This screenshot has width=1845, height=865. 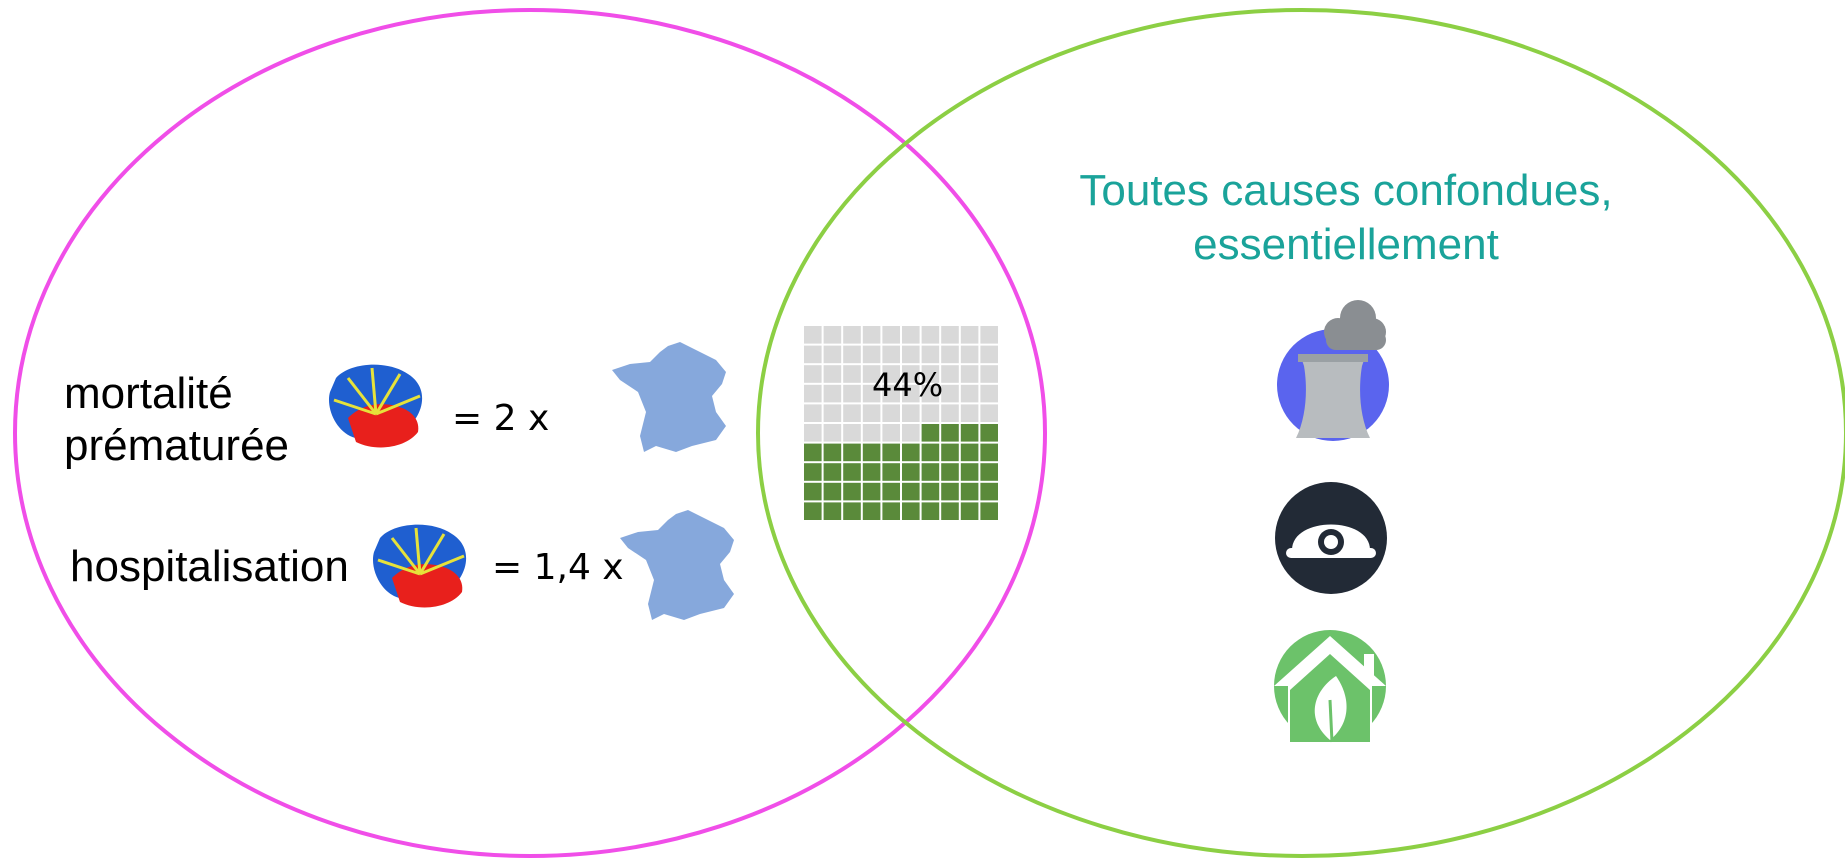 I want to click on row-label-mortalite: mortalité prématurée, so click(x=177, y=419).